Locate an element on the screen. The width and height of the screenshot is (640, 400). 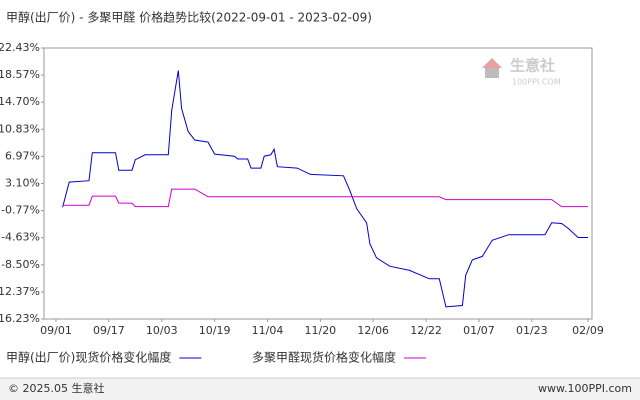
x-tick-label: 11/20 is located at coordinates (320, 330).